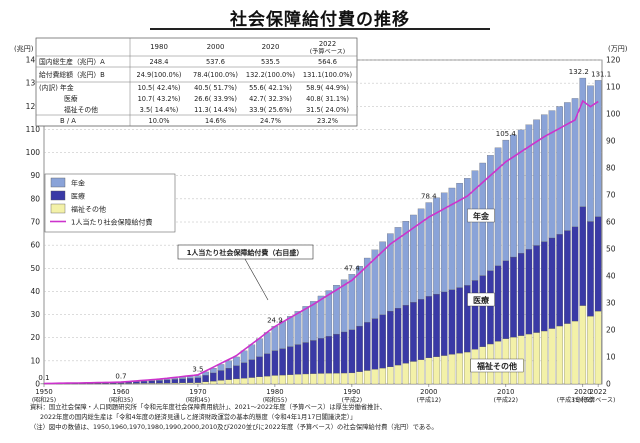 The height and width of the screenshot is (443, 640). I want to click on left-tick-label: 10, so click(35, 360).